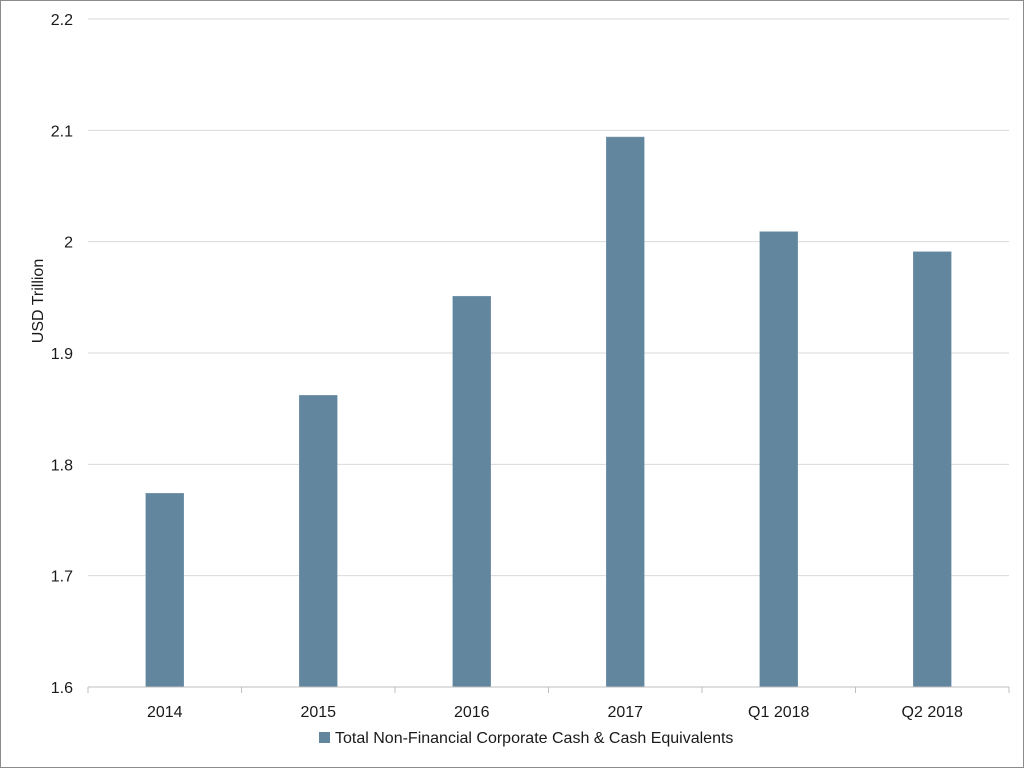  I want to click on y-tick-label: 1.6, so click(62, 688).